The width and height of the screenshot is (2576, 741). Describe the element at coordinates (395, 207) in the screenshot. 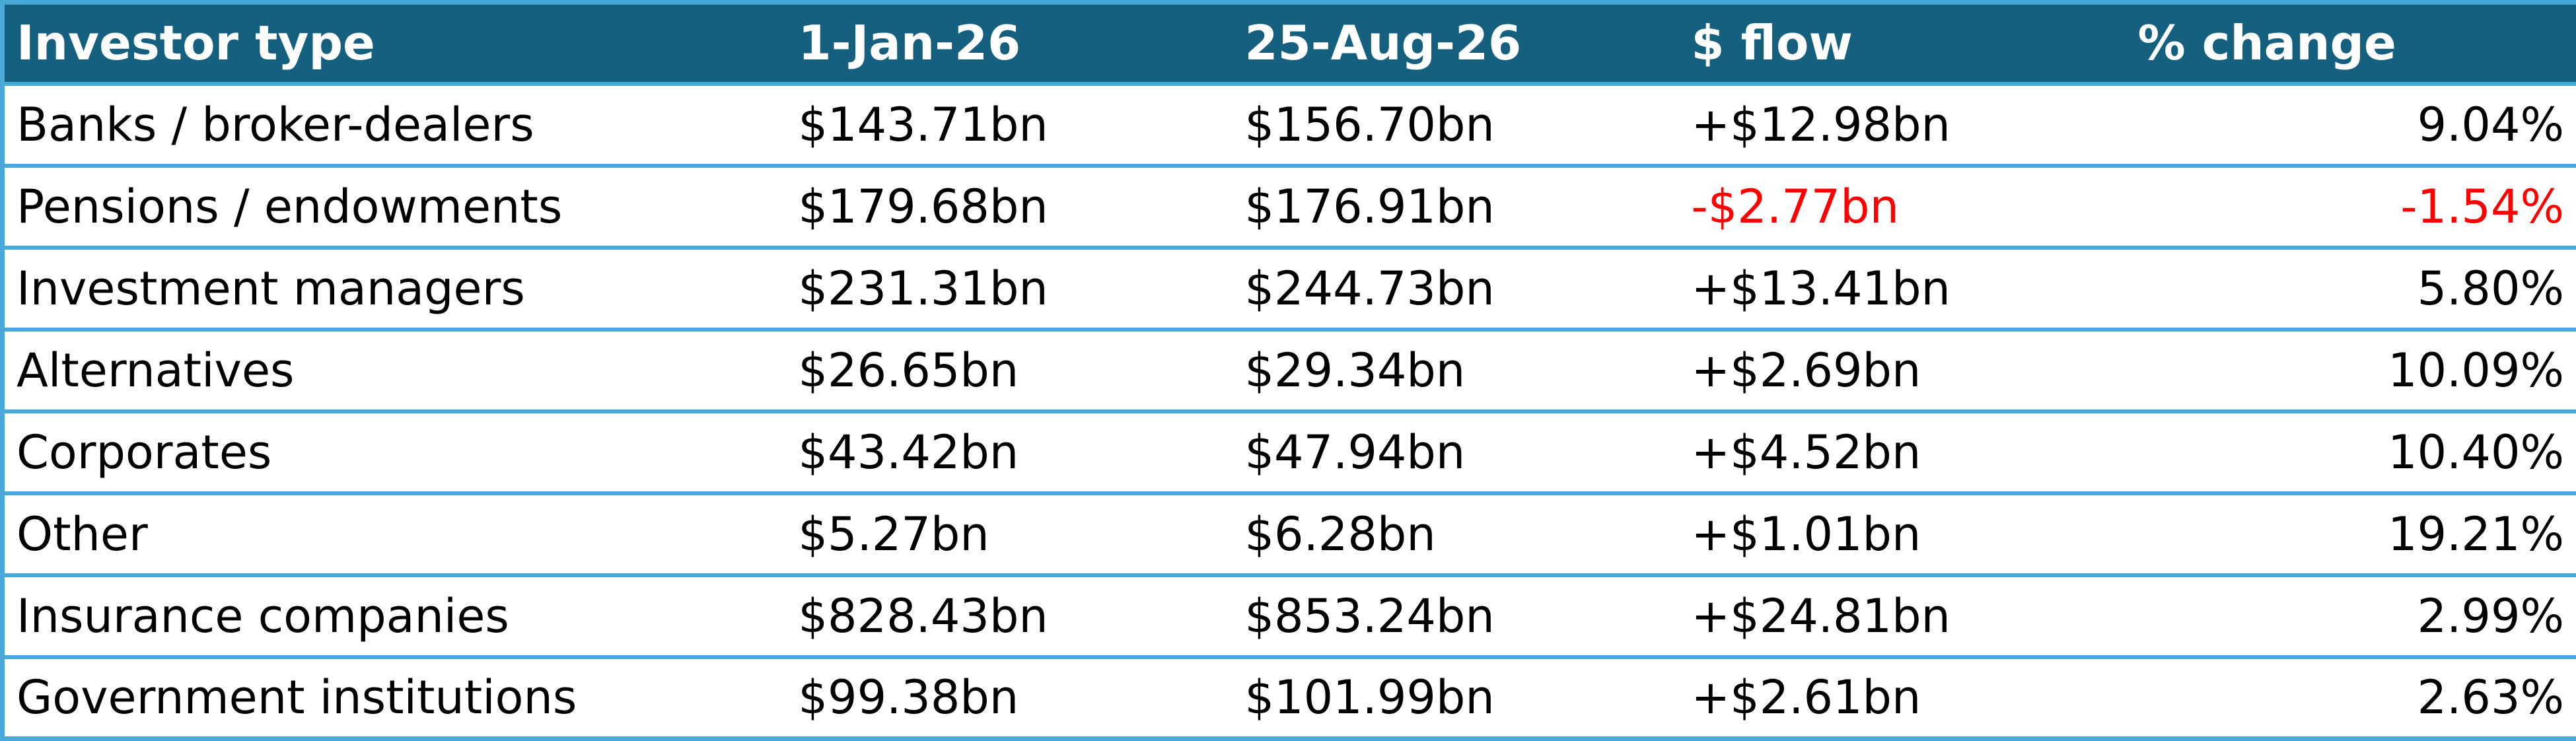

I see `investor-type-cell: Pensions / endowments` at that location.